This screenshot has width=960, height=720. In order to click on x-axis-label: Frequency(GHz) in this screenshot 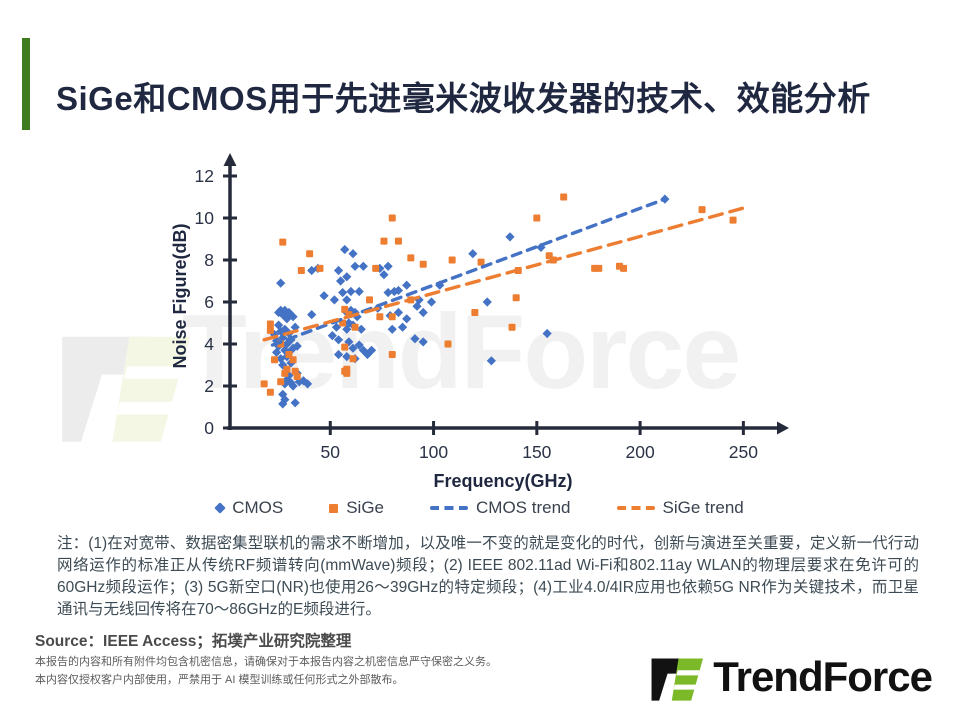, I will do `click(502, 481)`.